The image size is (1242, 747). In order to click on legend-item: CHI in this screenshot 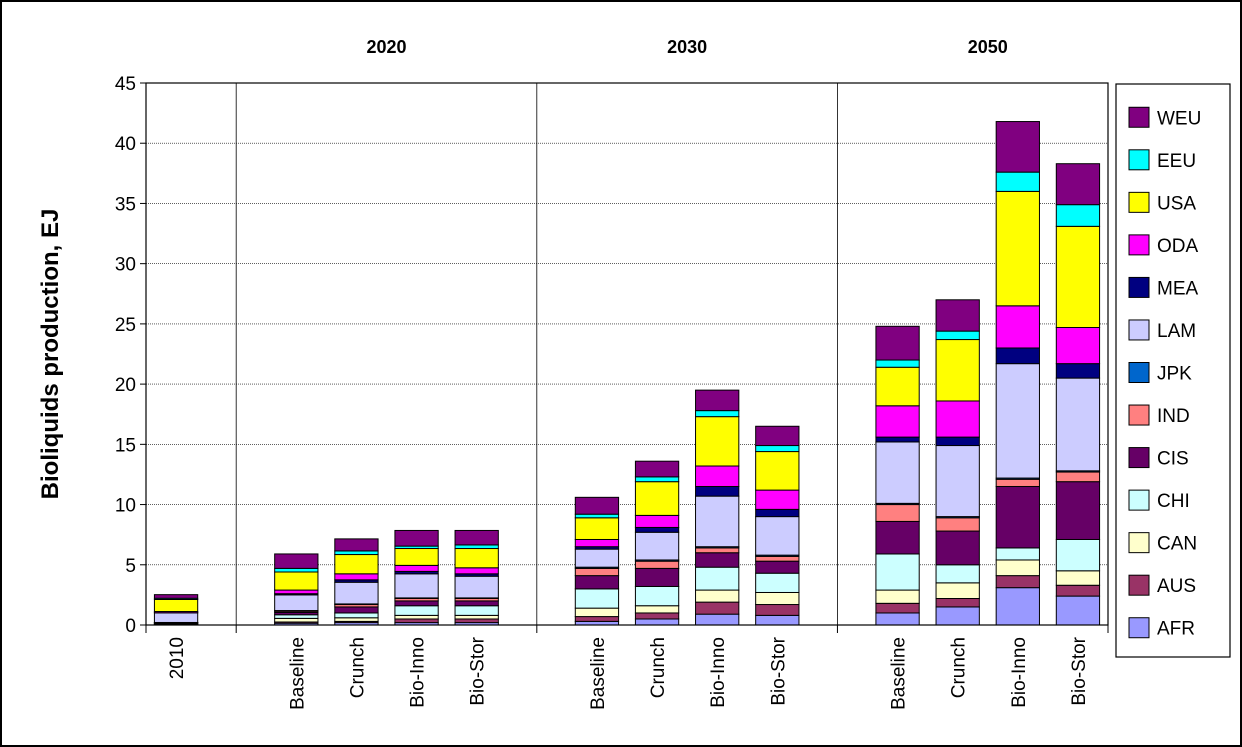, I will do `click(1159, 500)`.